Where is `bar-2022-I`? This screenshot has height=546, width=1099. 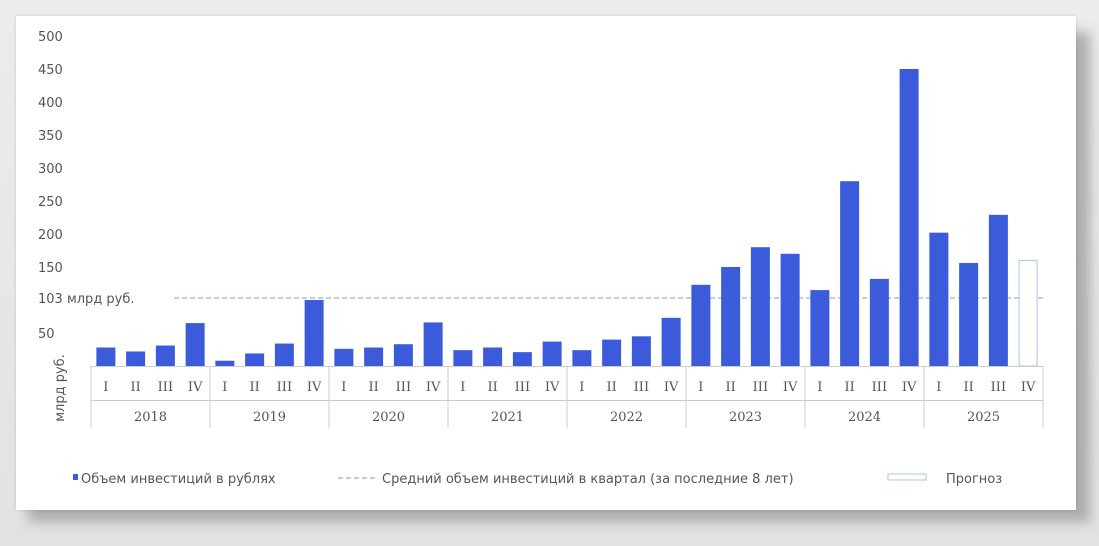 bar-2022-I is located at coordinates (582, 358).